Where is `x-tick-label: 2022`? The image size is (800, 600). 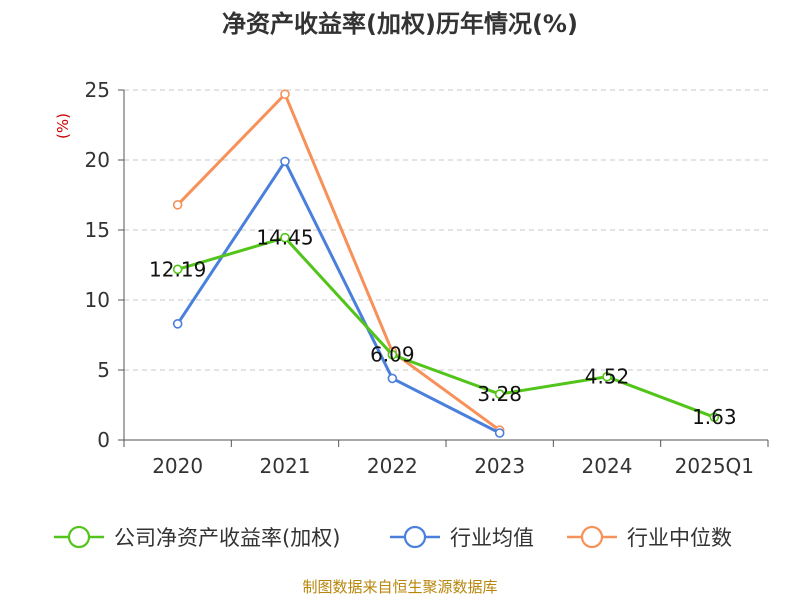 x-tick-label: 2022 is located at coordinates (392, 466).